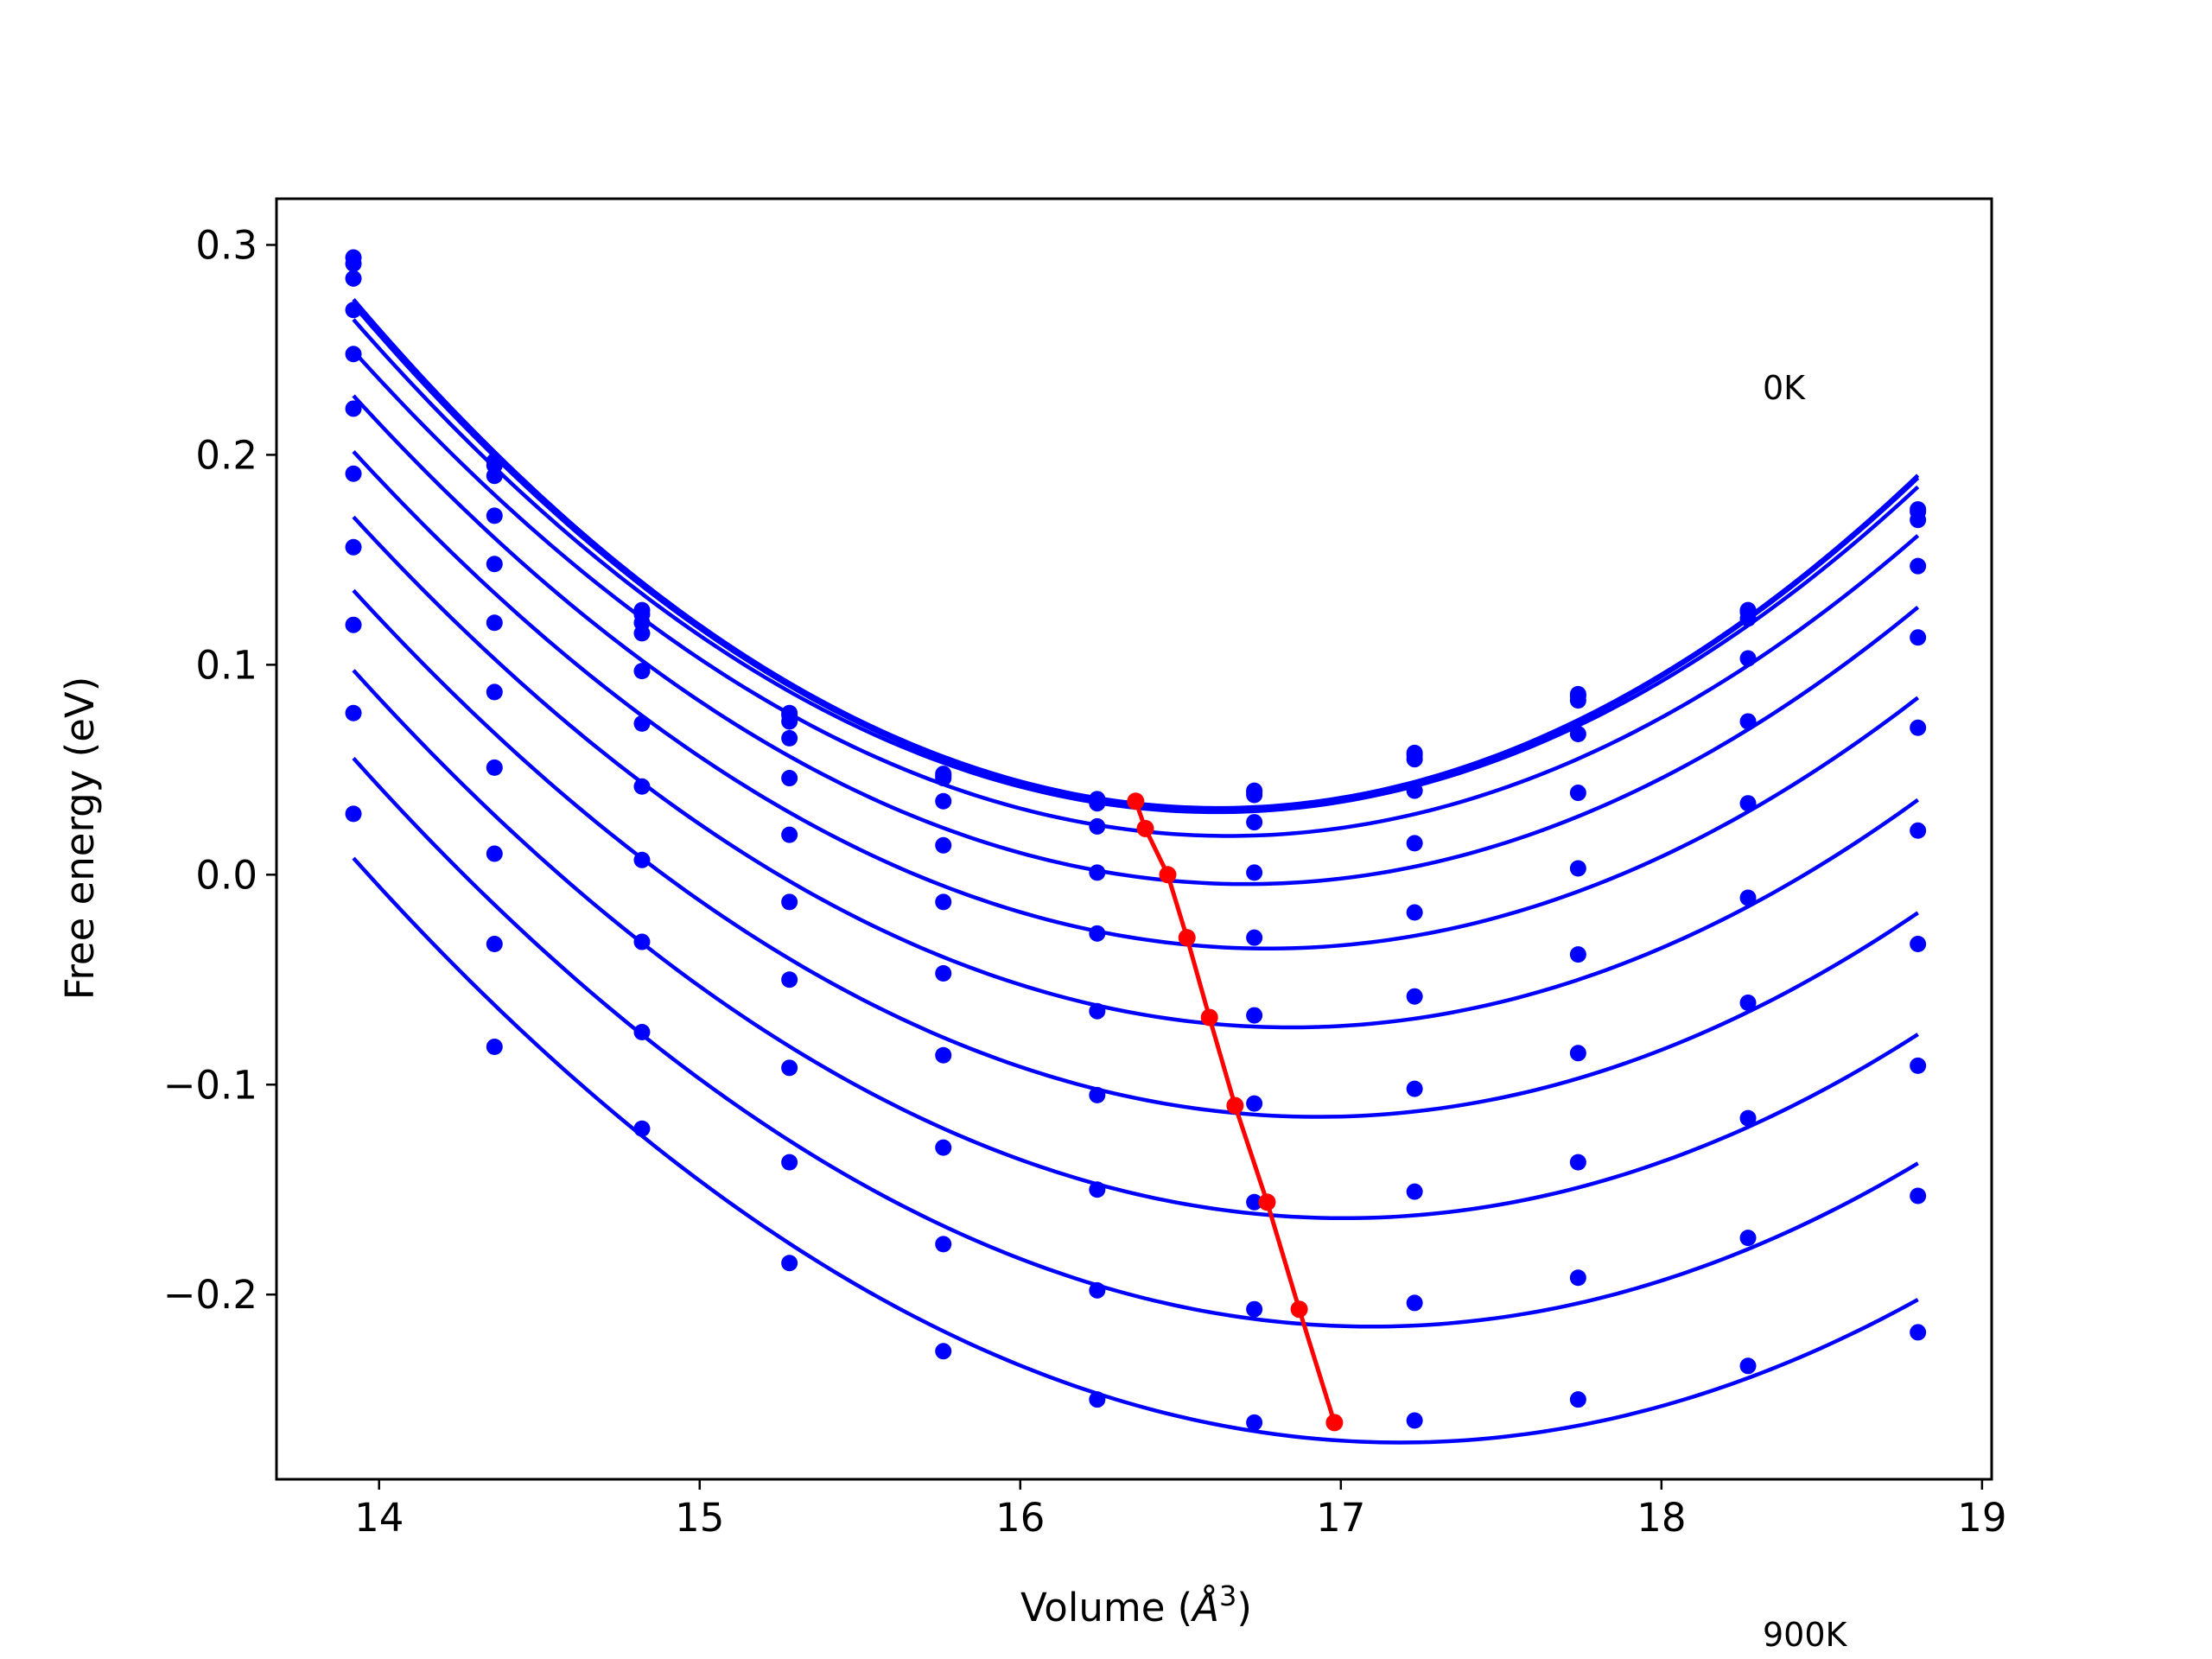  Describe the element at coordinates (1340, 1518) in the screenshot. I see `x-tick-label: 17` at that location.